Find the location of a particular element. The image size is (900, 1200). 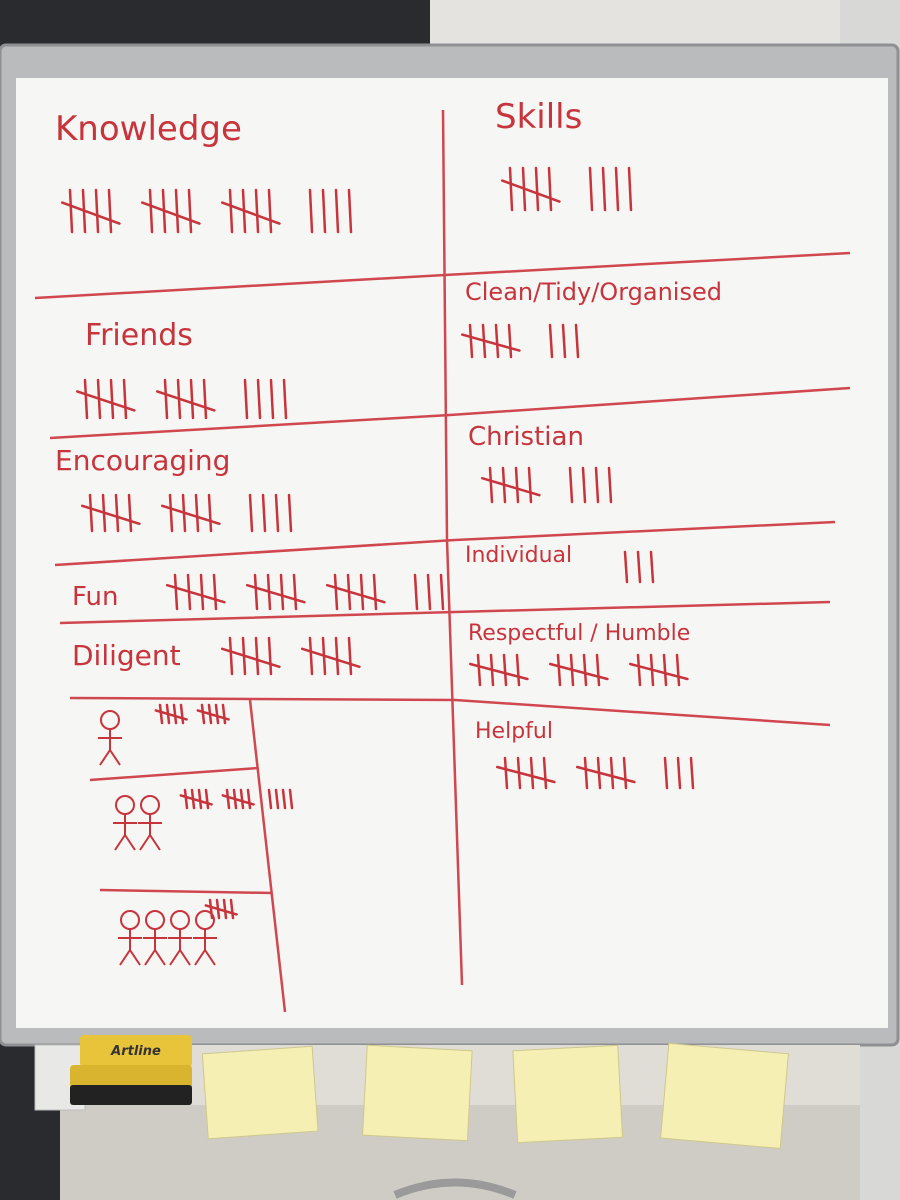

sticky-notes is located at coordinates (495, 1096).